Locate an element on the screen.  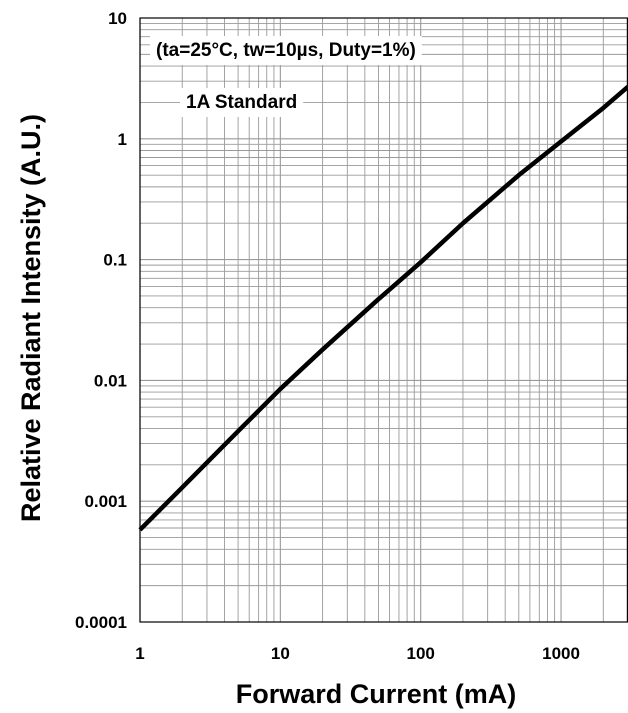
x-tick-label: 100 is located at coordinates (421, 653).